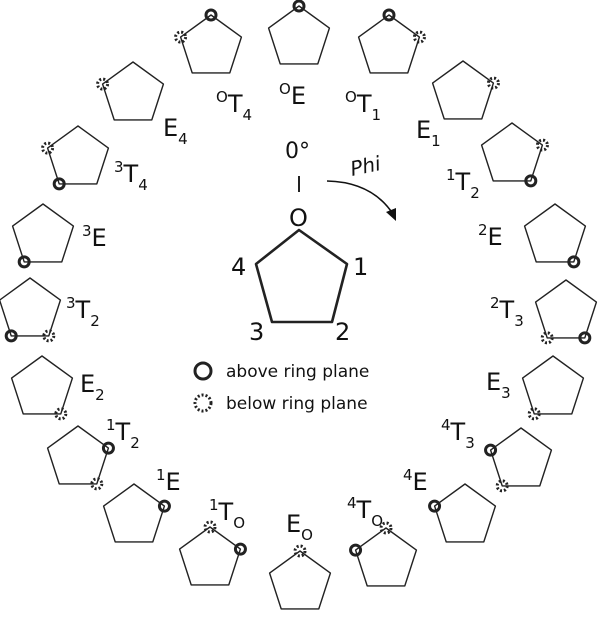 Image resolution: width=600 pixels, height=618 pixels. I want to click on conformer-label: 1TO, so click(227, 514).